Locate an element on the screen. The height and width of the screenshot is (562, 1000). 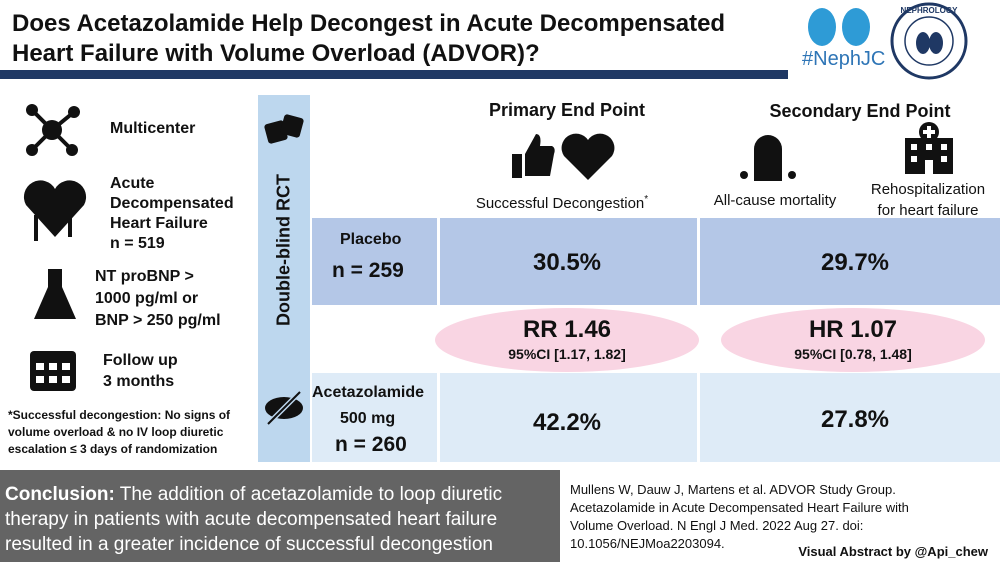
biomarker: BNP > 250 pg/ml is located at coordinates (158, 320).